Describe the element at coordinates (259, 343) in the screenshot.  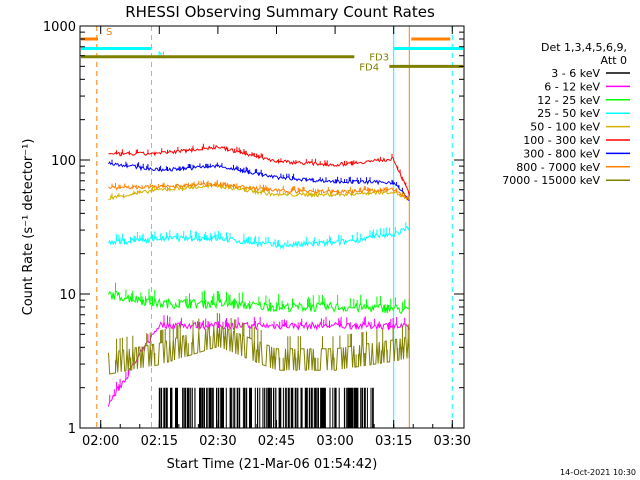
I see `series-line-7000-15000-kev` at that location.